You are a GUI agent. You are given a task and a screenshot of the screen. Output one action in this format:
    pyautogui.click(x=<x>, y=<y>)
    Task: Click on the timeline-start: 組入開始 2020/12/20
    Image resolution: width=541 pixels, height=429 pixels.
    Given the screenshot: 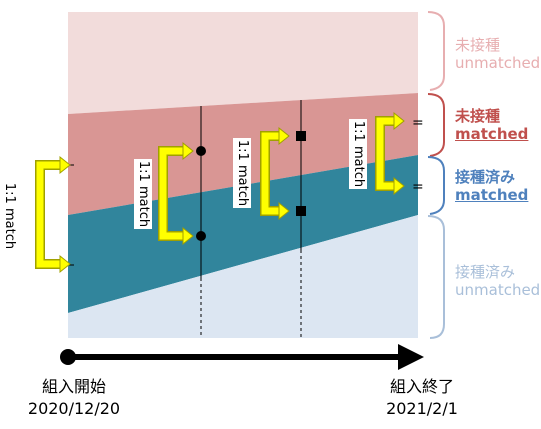 What is the action you would take?
    pyautogui.click(x=74, y=398)
    